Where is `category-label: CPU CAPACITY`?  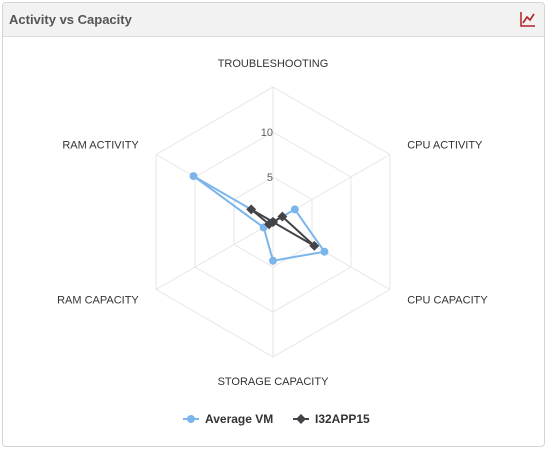 category-label: CPU CAPACITY is located at coordinates (447, 301).